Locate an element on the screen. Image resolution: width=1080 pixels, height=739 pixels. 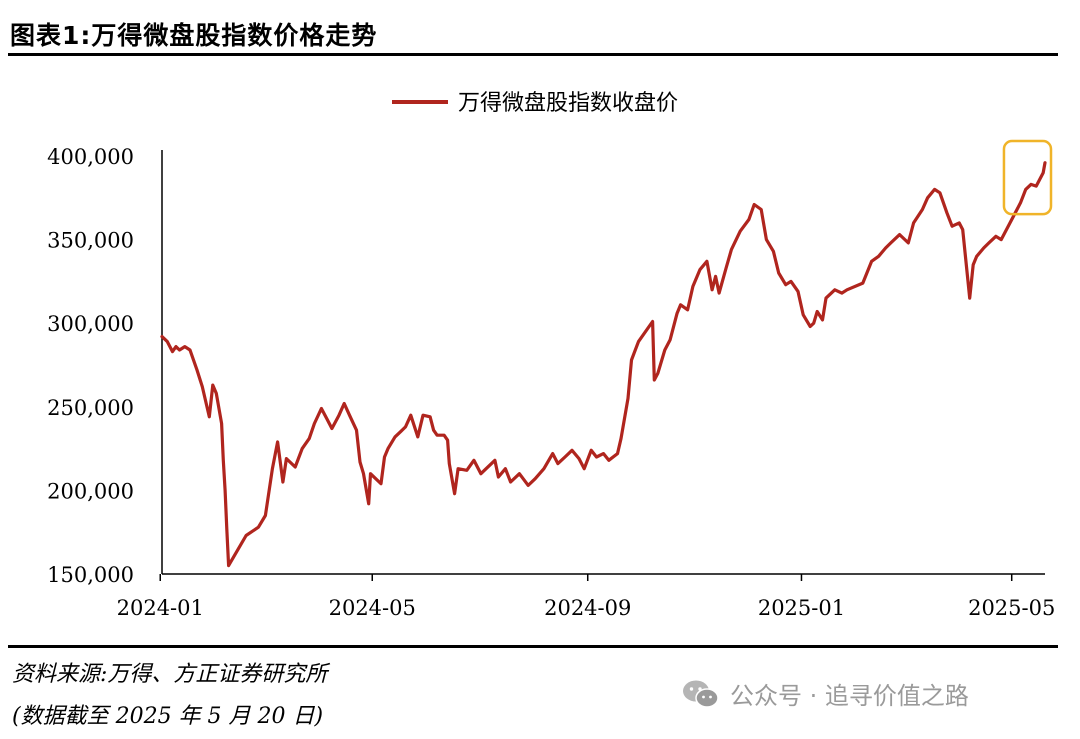
x-axis: 2024-01 2024-05 2024-09 2025-01 2025-05 is located at coordinates (586, 596).